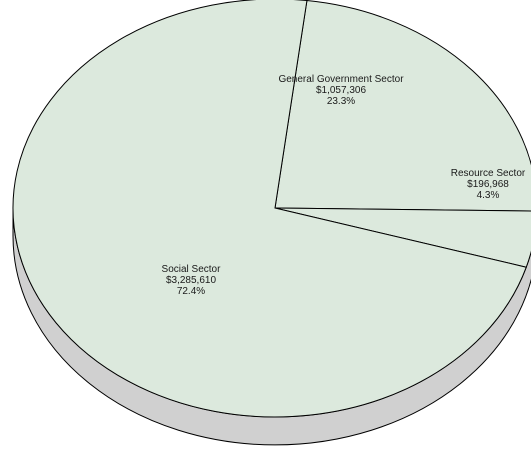 This screenshot has height=451, width=531. Describe the element at coordinates (191, 280) in the screenshot. I see `pie-data-label-value: $3,285,610` at that location.